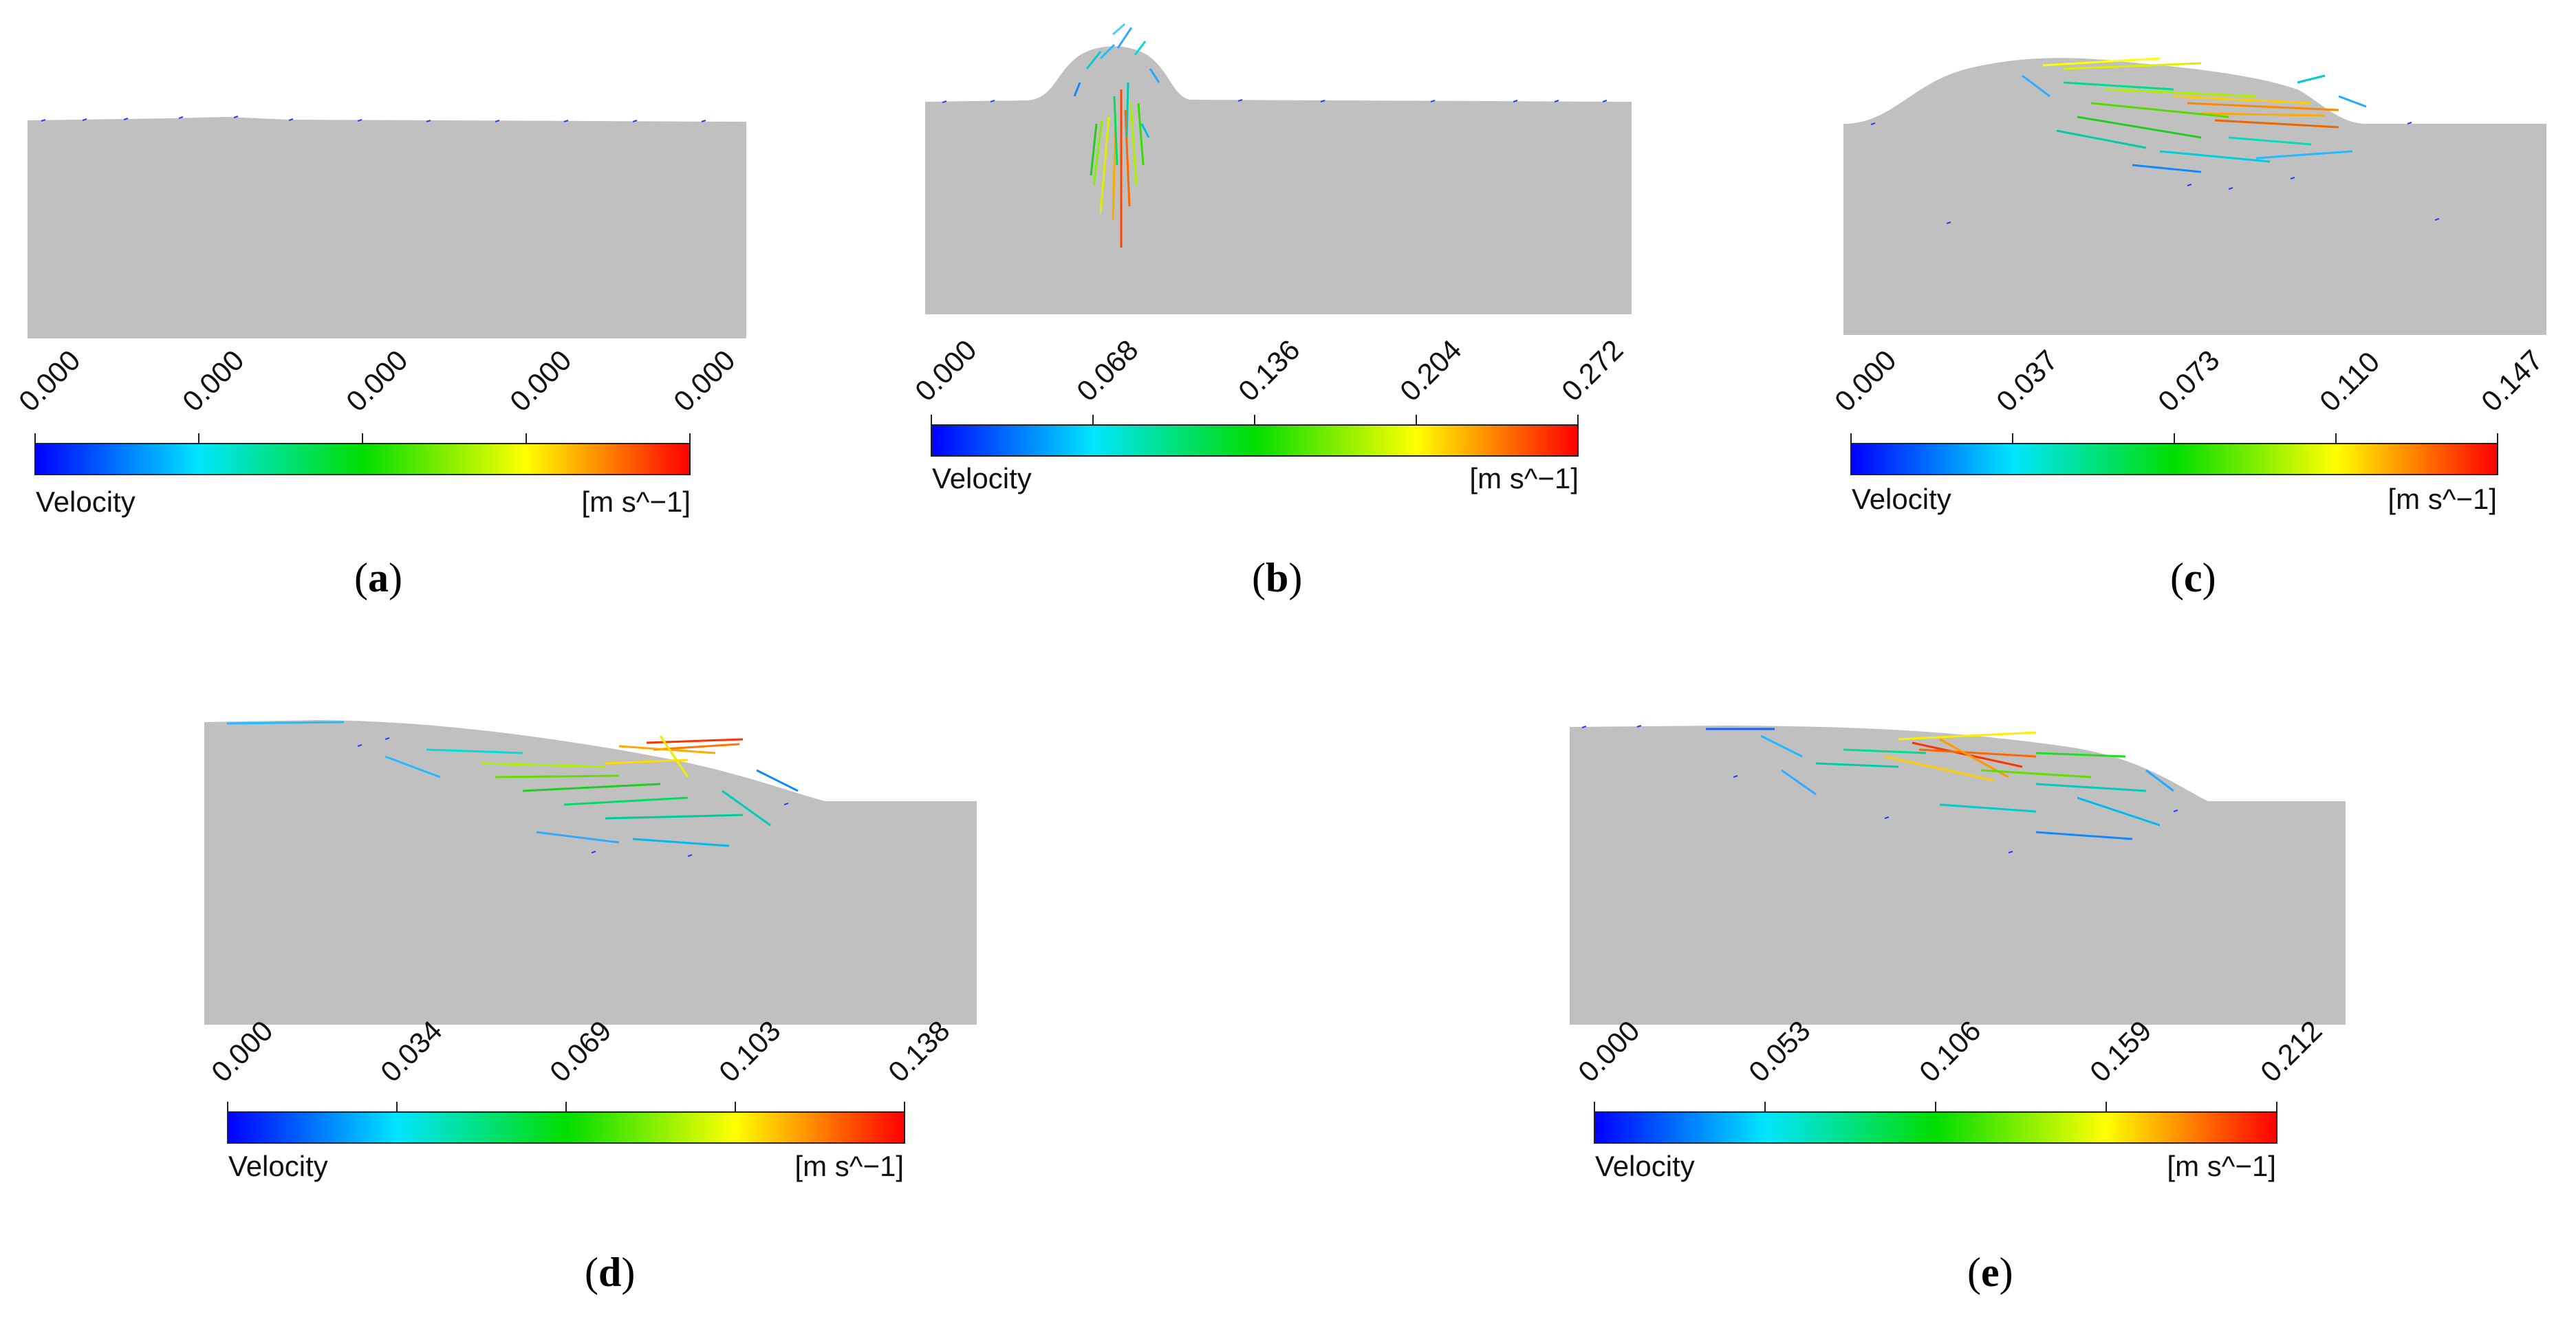 This screenshot has width=2576, height=1317. What do you see at coordinates (610, 1272) in the screenshot?
I see `caption-d: (d)` at bounding box center [610, 1272].